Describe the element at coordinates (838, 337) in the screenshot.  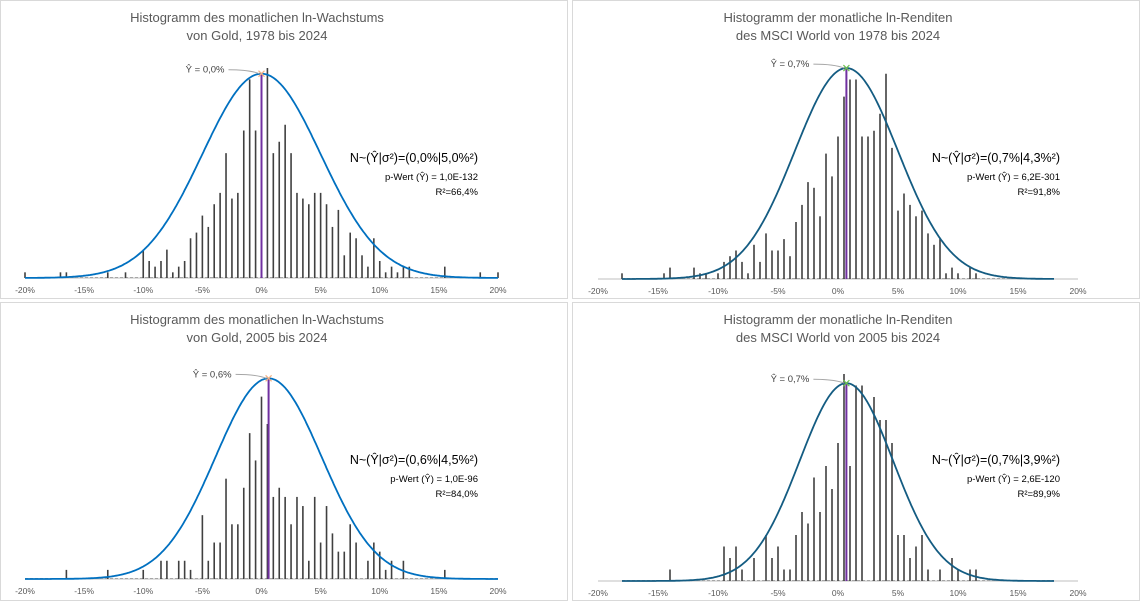
I see `chart-title-line: des MSCI World von 2005 bis 2024` at that location.